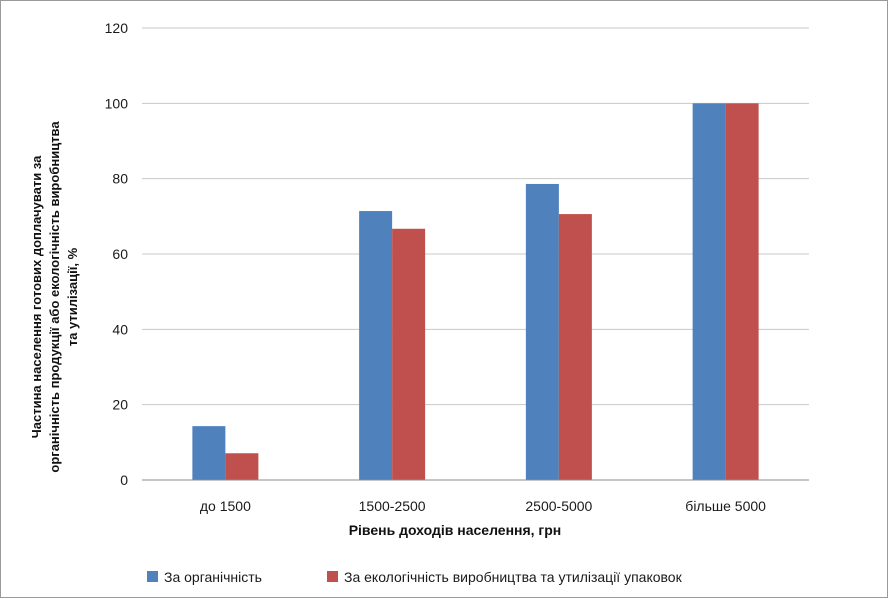 The image size is (888, 599). What do you see at coordinates (120, 254) in the screenshot?
I see `y-tick-label: 60` at bounding box center [120, 254].